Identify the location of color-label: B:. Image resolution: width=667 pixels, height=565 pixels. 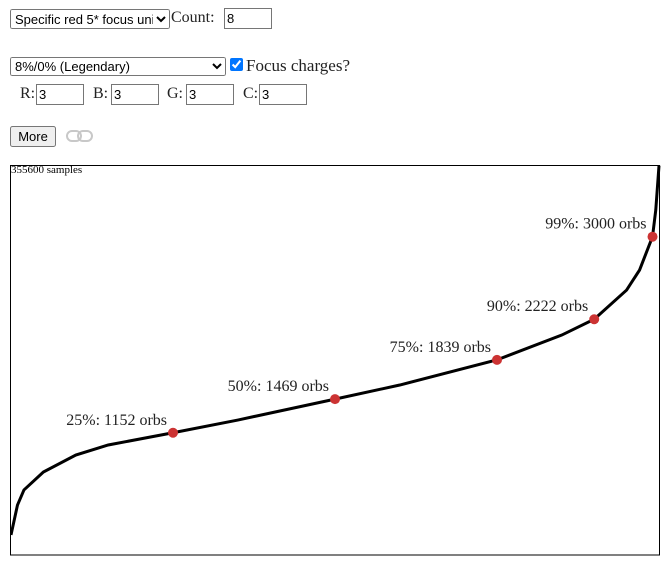
(101, 93).